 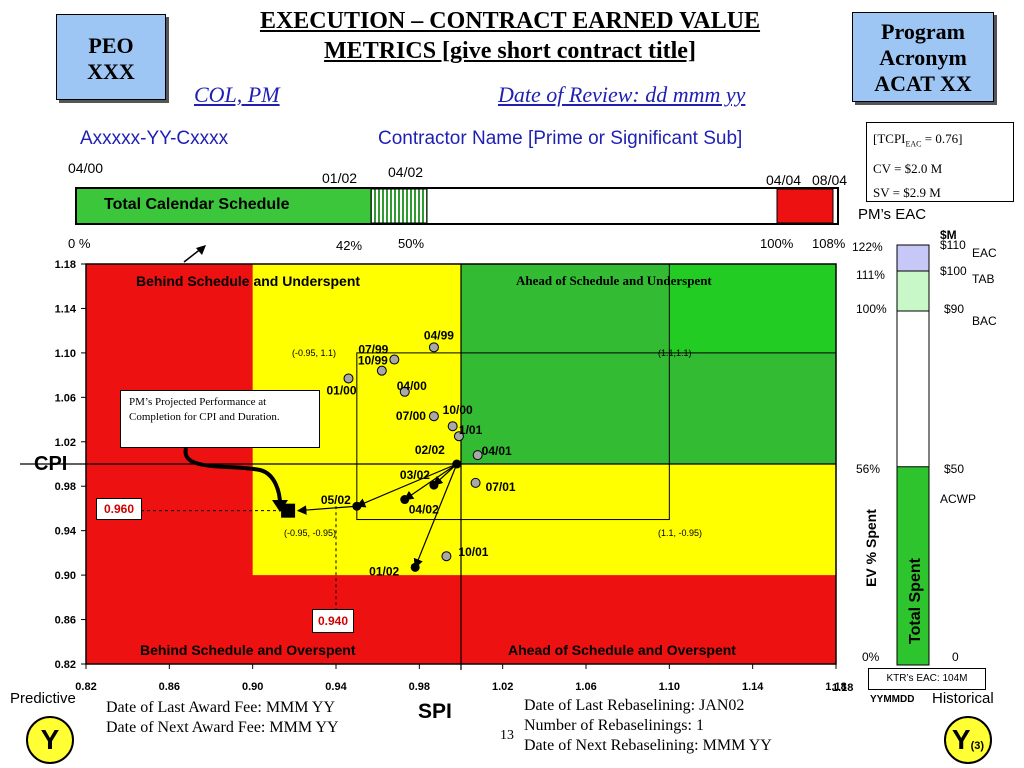 What do you see at coordinates (892, 699) in the screenshot?
I see `yymmdd-label: YYMMDD` at bounding box center [892, 699].